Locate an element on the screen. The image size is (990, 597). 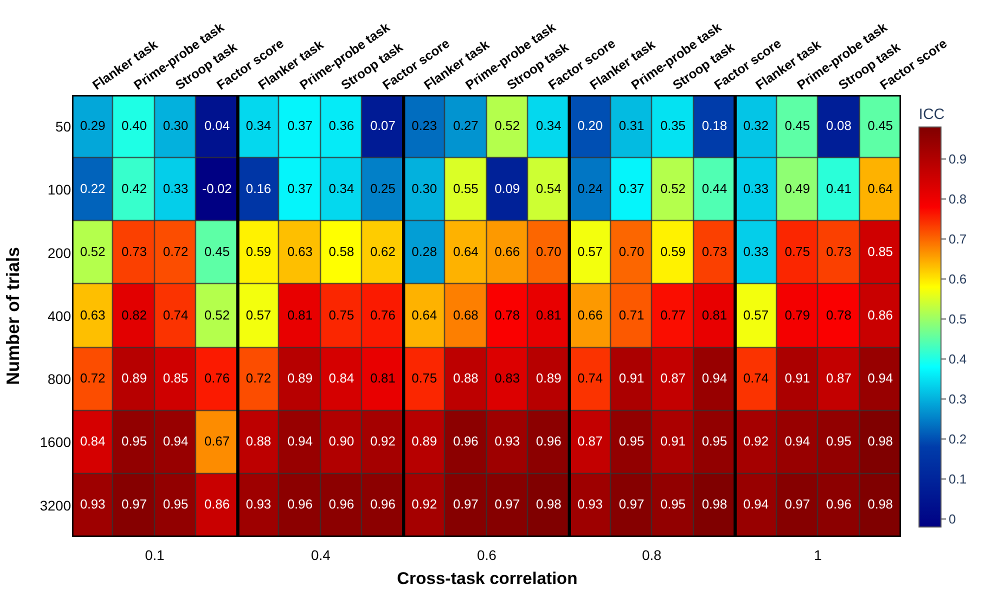
color-bar-label: 0.7 is located at coordinates (957, 239).